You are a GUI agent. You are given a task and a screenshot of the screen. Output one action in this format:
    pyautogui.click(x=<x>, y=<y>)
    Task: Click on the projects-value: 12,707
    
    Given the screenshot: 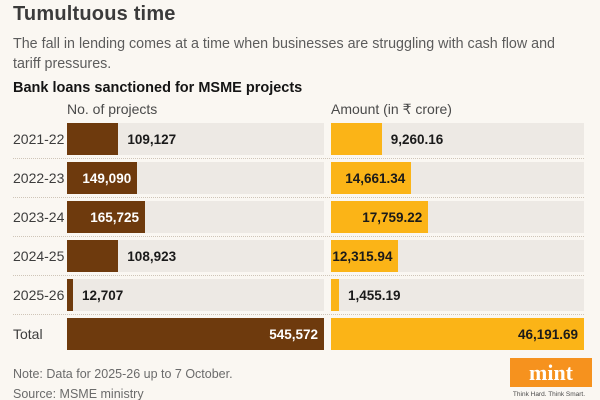 What is the action you would take?
    pyautogui.click(x=103, y=295)
    